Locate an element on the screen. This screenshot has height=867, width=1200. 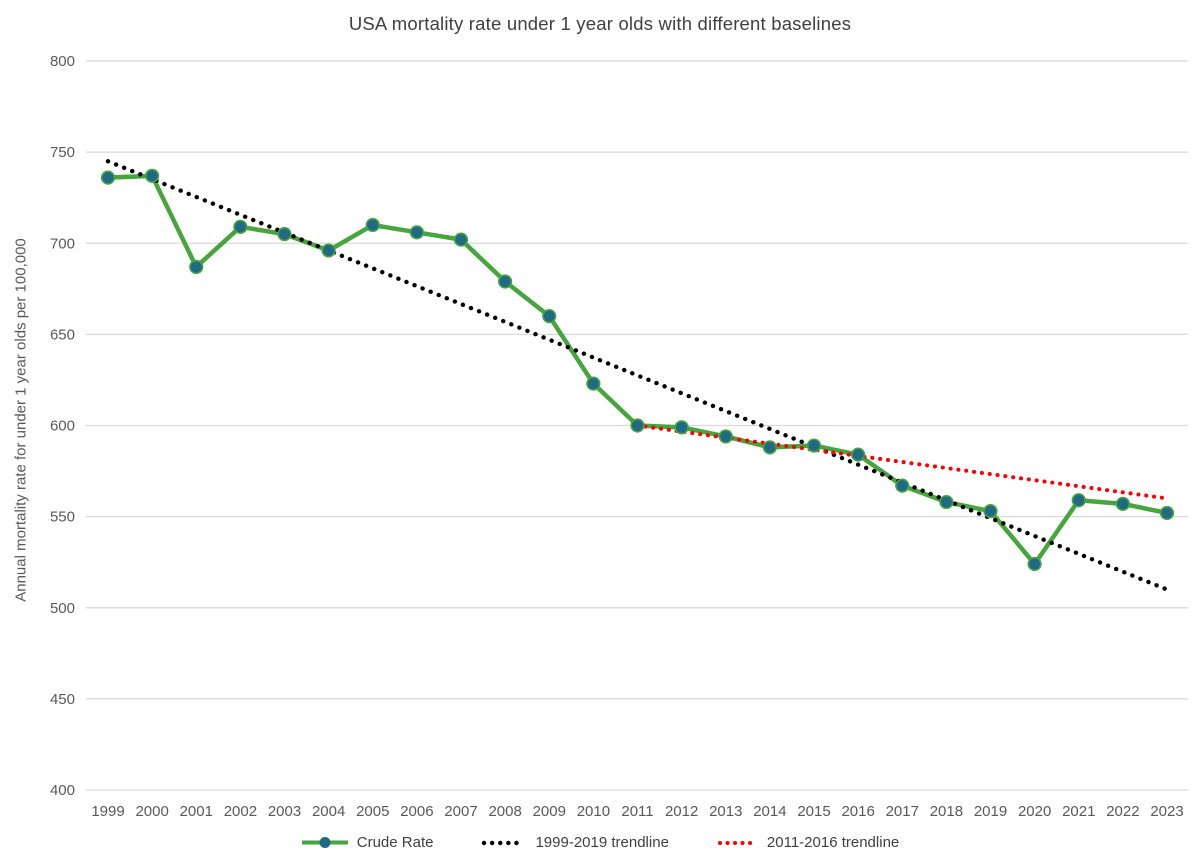
y-tick-label: 500 is located at coordinates (62, 608).